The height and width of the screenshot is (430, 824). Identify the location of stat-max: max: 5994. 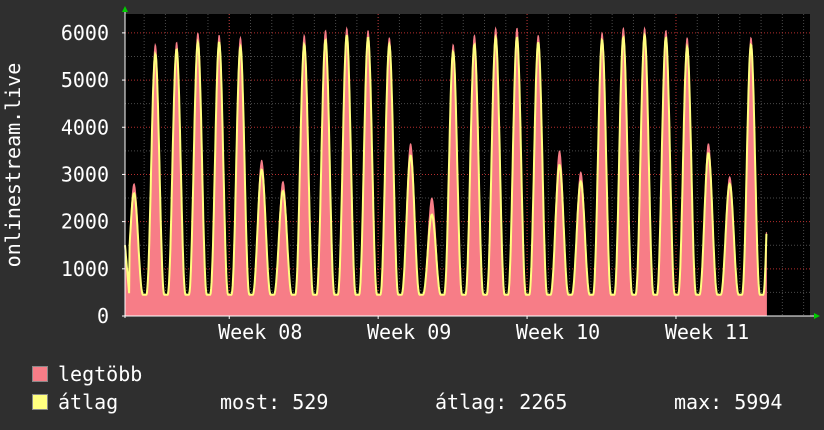
(728, 402).